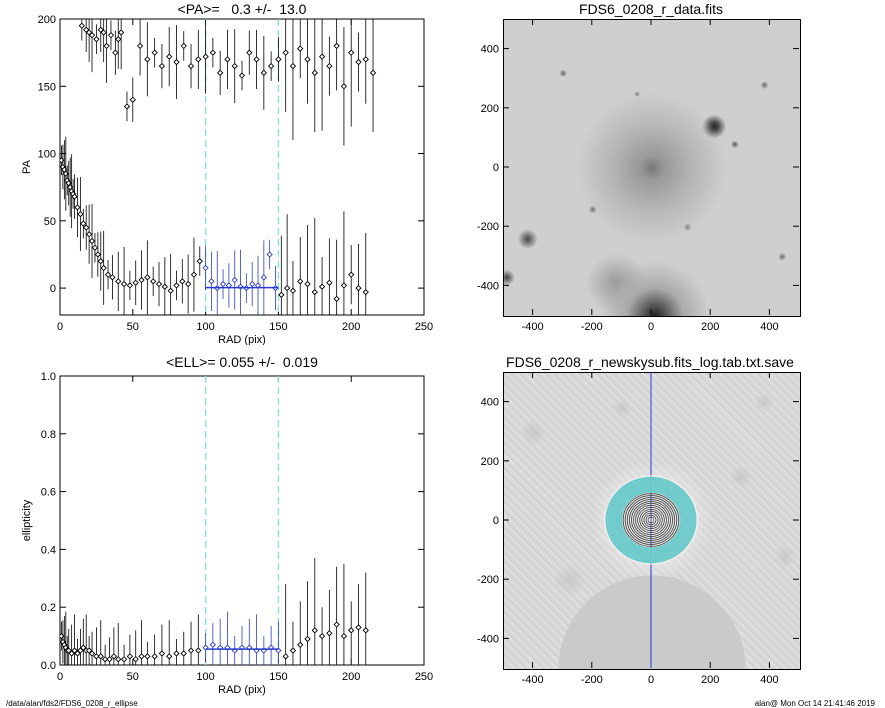 This screenshot has width=885, height=708. I want to click on galaxy-image, so click(652, 168).